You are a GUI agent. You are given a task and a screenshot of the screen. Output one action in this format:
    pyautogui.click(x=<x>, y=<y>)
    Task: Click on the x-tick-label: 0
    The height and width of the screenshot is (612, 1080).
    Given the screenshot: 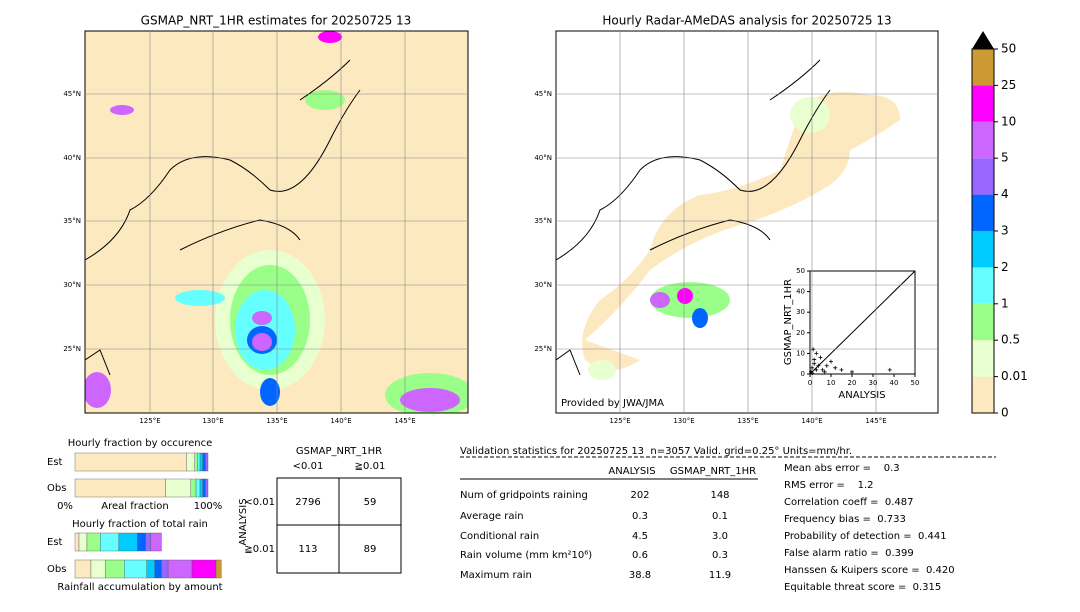 What is the action you would take?
    pyautogui.click(x=810, y=383)
    